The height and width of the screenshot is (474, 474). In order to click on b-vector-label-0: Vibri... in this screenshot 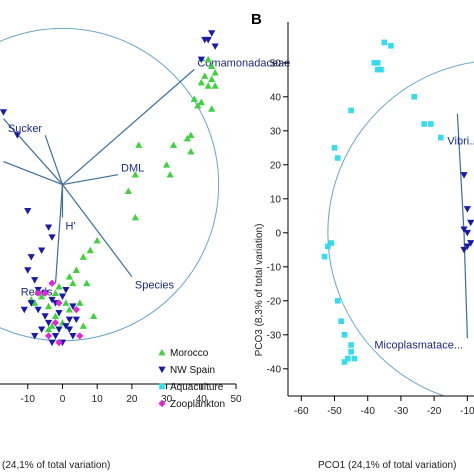, I will do `click(460, 141)`.